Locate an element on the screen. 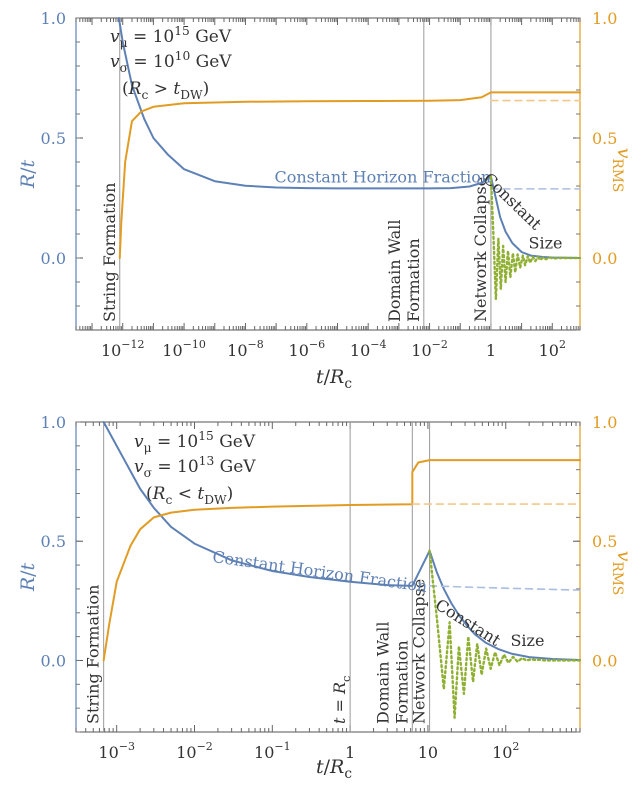 The image size is (644, 796). x-tick-exponent: −4 is located at coordinates (378, 344).